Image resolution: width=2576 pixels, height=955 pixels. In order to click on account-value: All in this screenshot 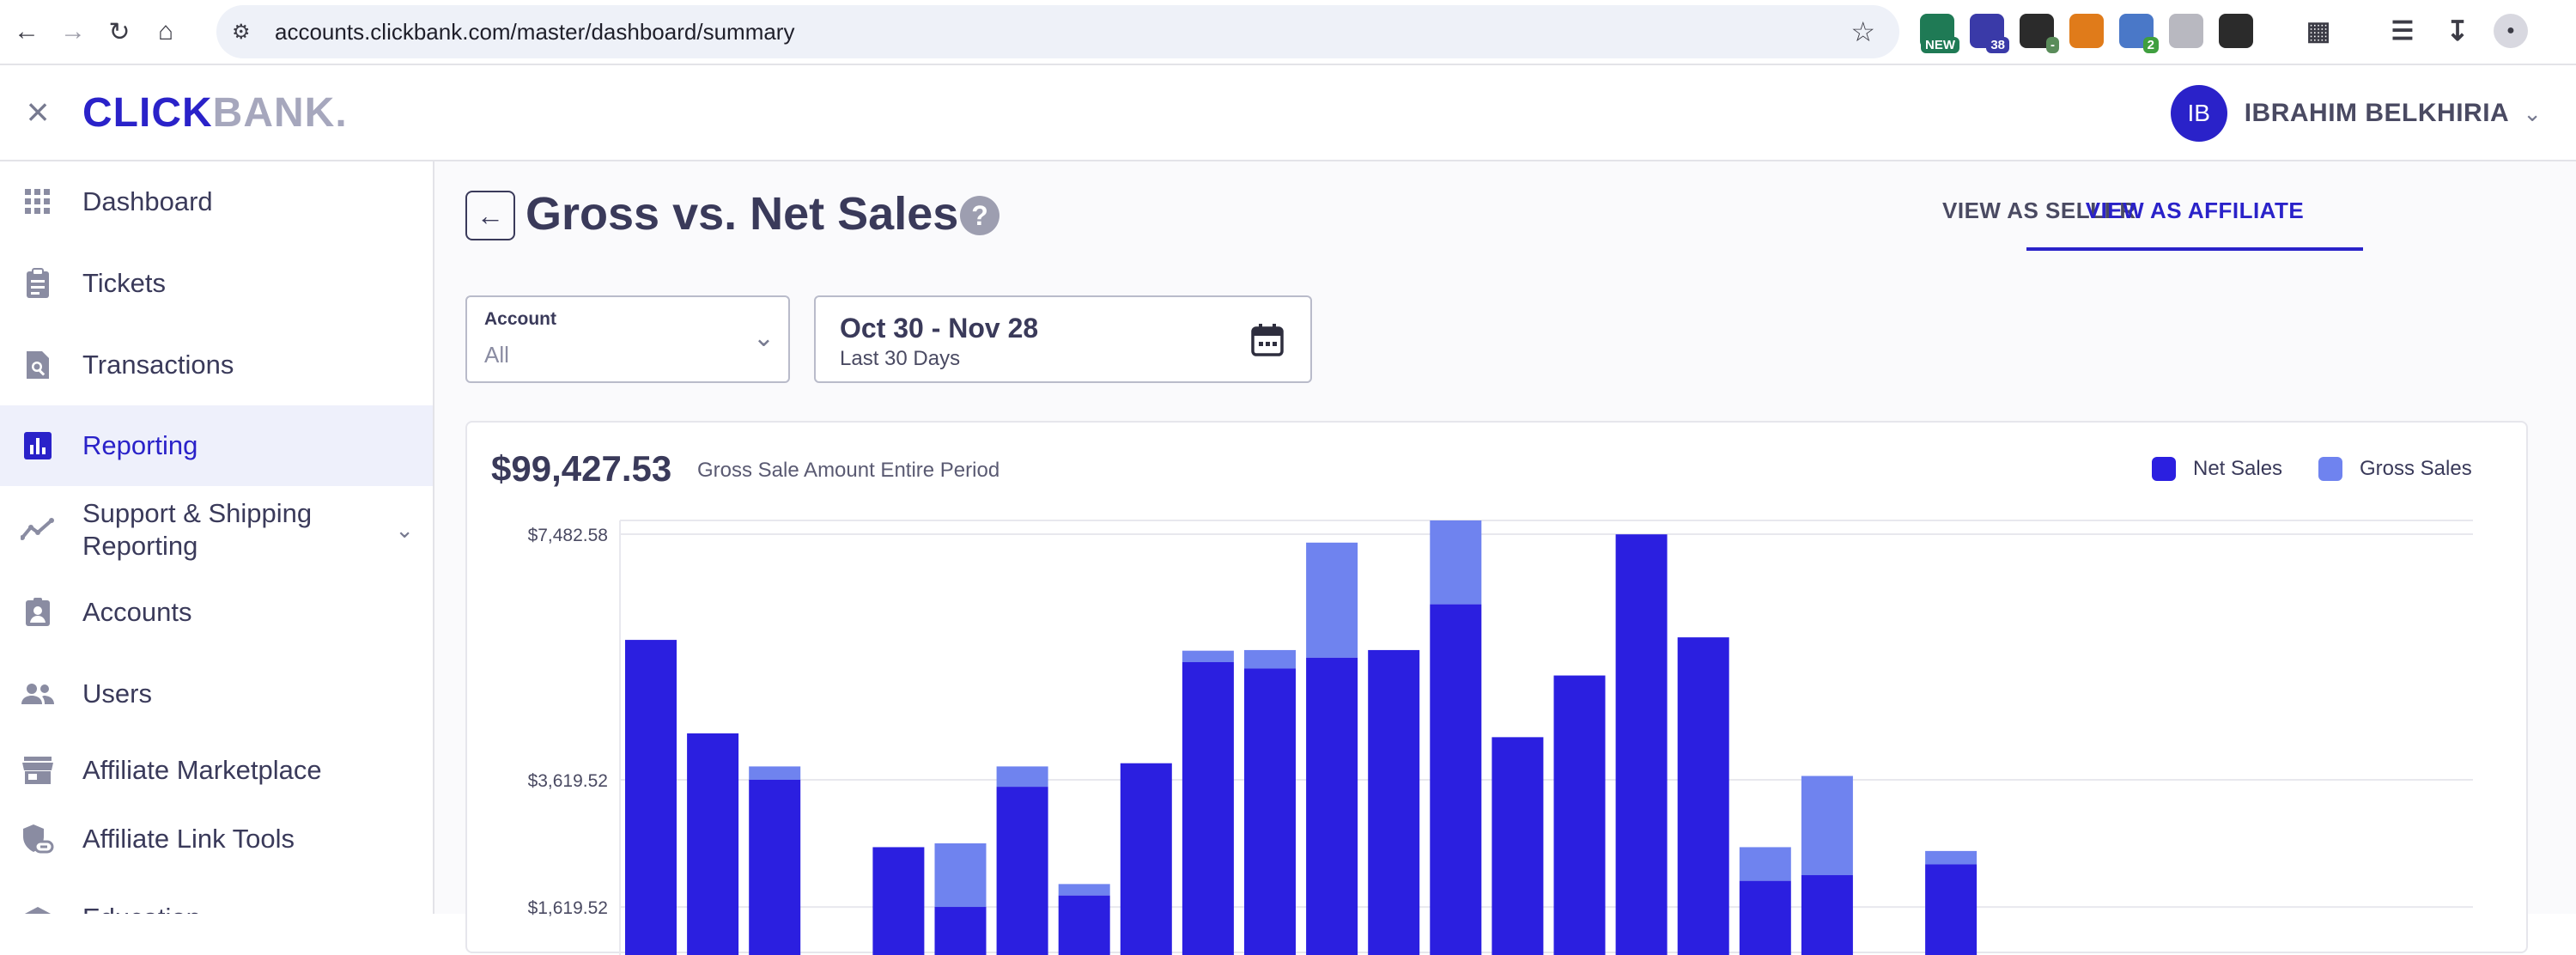, I will do `click(497, 355)`.